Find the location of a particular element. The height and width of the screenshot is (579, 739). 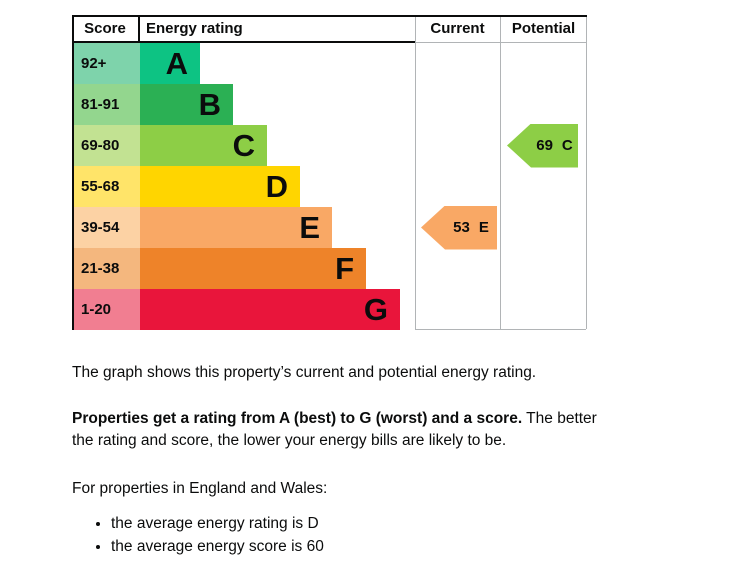

rating-bar-e: E is located at coordinates (236, 227).